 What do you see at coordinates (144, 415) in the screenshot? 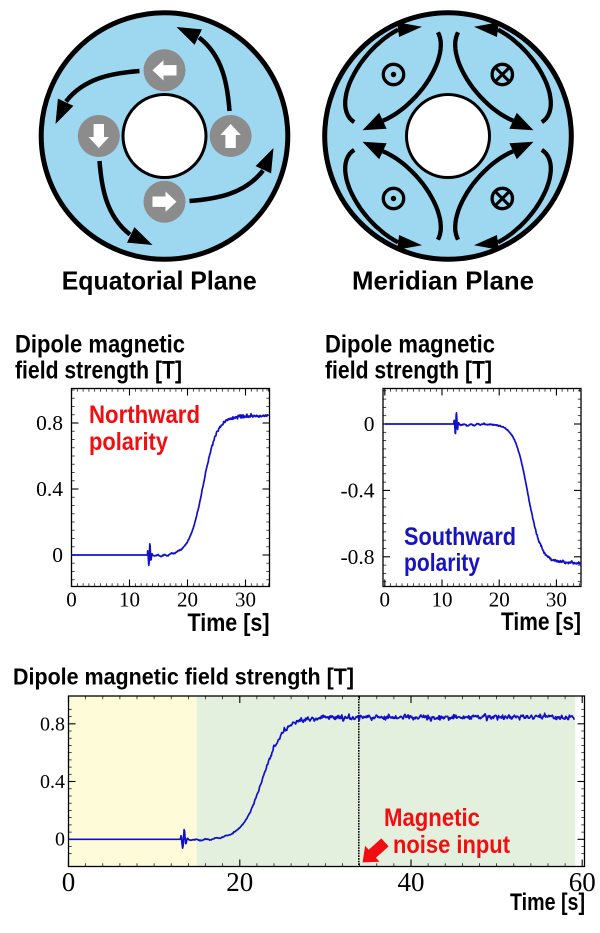
I see `svg-text: Northward` at bounding box center [144, 415].